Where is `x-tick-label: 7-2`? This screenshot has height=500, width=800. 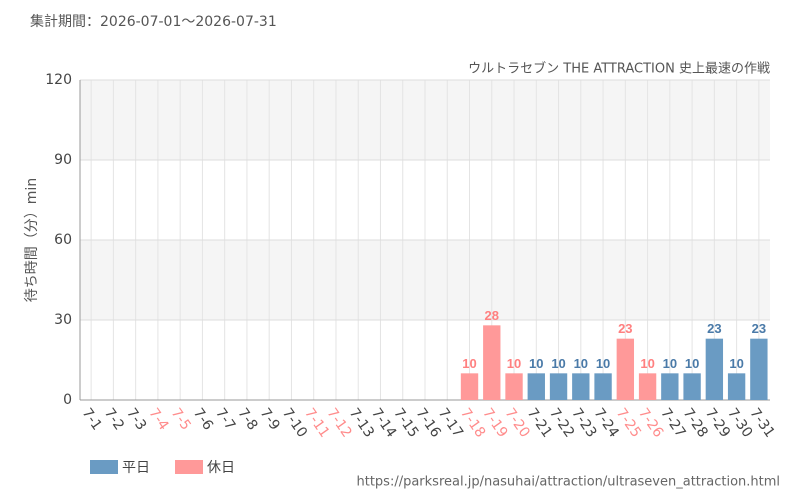 x-tick-label: 7-2 is located at coordinates (114, 419).